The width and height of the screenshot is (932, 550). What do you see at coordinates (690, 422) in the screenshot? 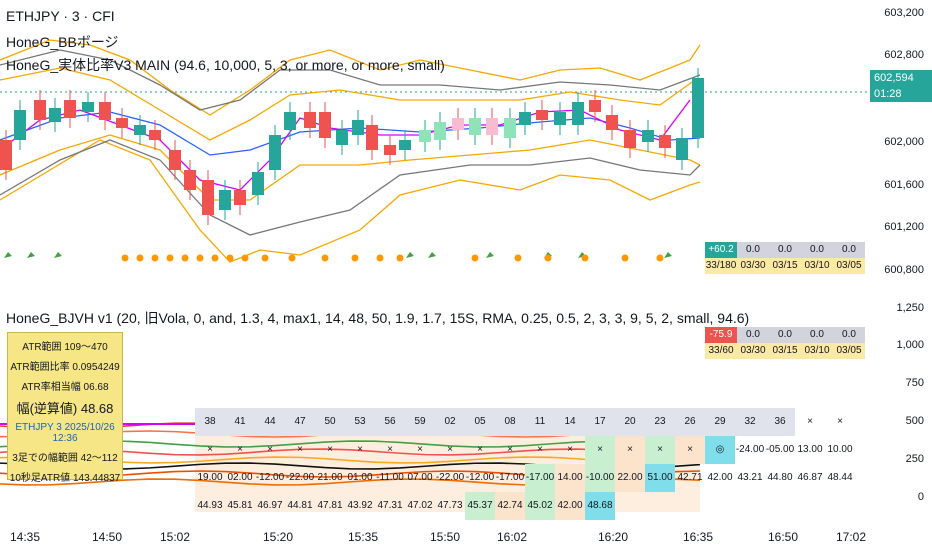
I see `grid-cell: 26` at bounding box center [690, 422].